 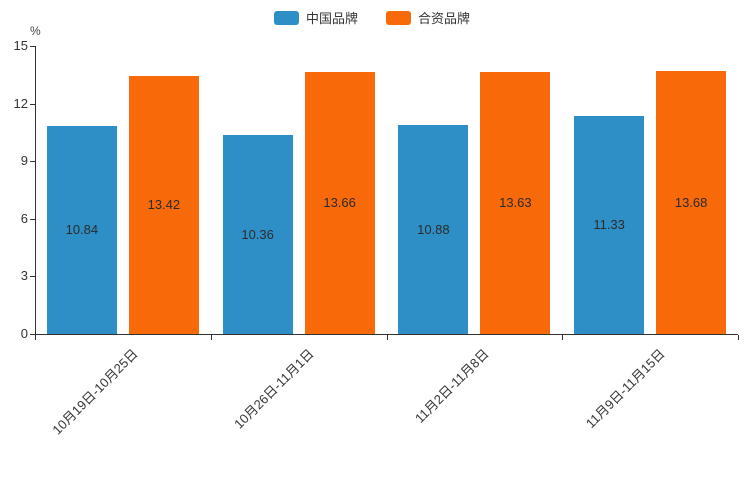 I want to click on y-axis-line, so click(x=35, y=190).